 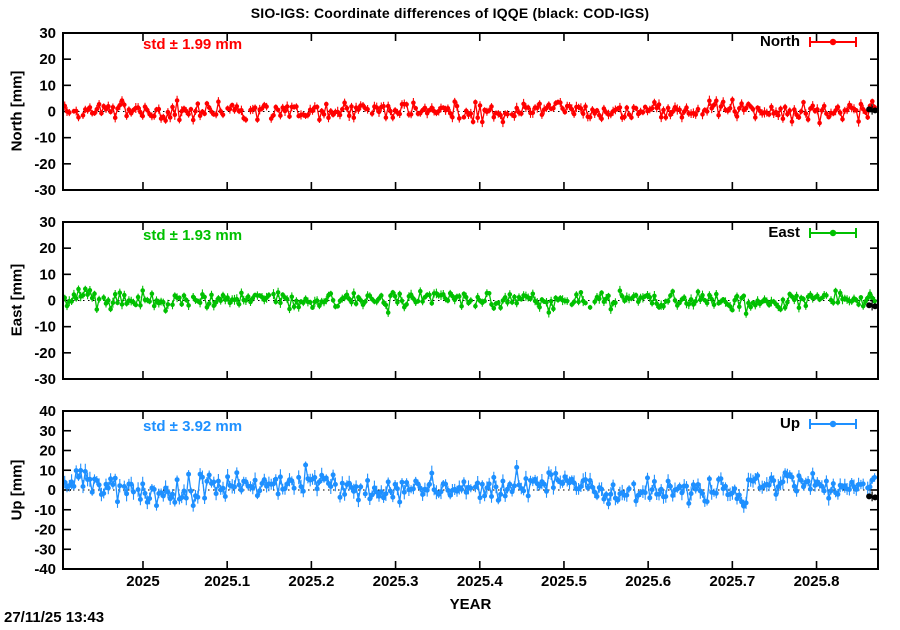 I want to click on up-axis-label: Up [mm], so click(x=17, y=490).